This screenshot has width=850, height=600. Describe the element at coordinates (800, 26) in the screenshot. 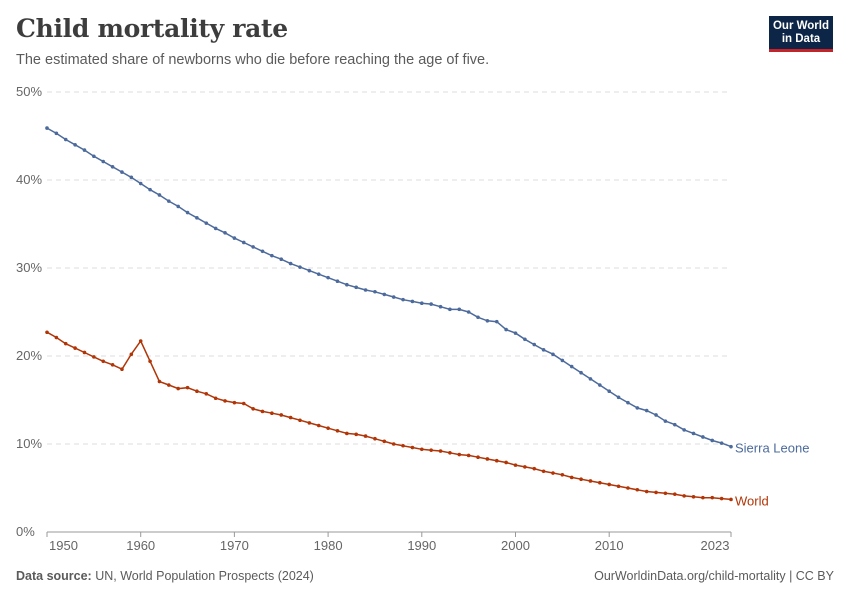

I see `logo-line-1: Our World` at that location.